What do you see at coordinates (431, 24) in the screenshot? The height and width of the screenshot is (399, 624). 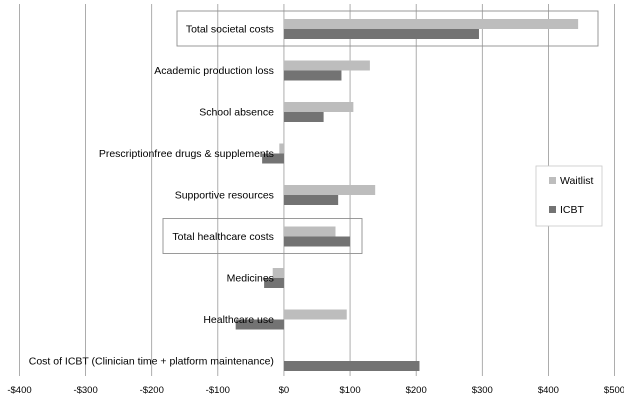 I see `bar-waitlist-total-societal-costs` at bounding box center [431, 24].